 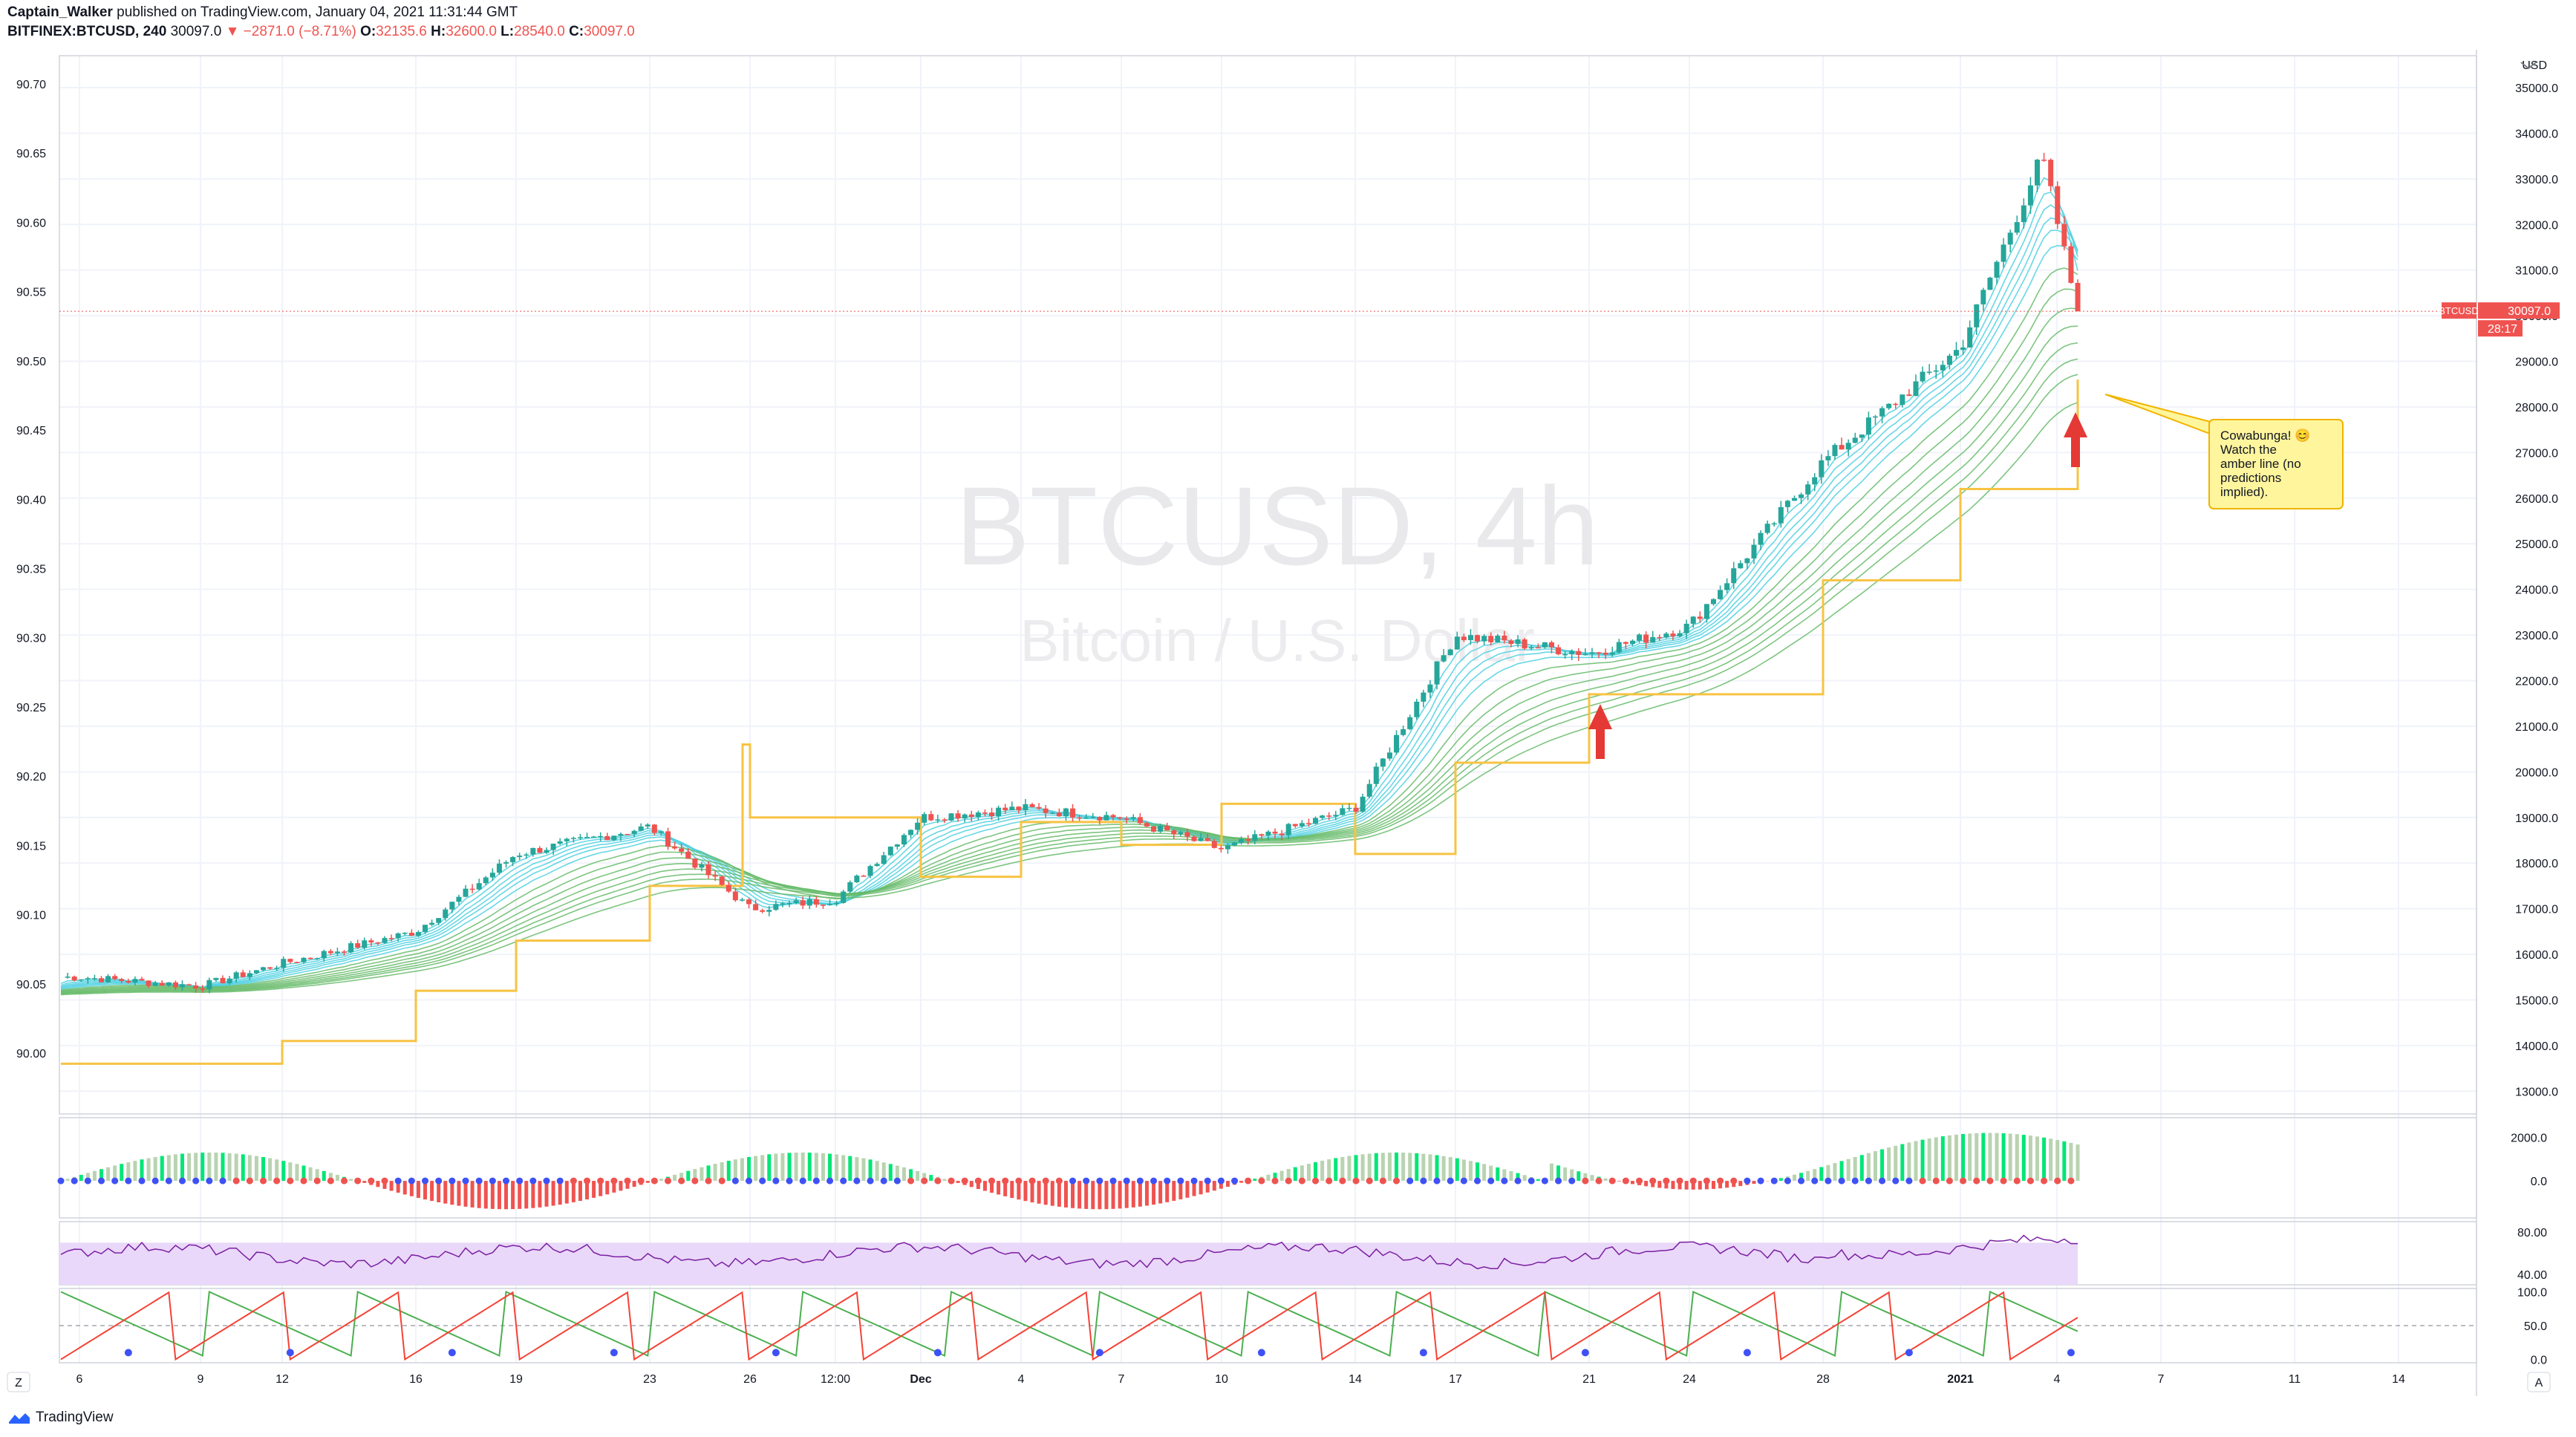 What do you see at coordinates (60, 12) in the screenshot?
I see `author-name: Captain_Walker` at bounding box center [60, 12].